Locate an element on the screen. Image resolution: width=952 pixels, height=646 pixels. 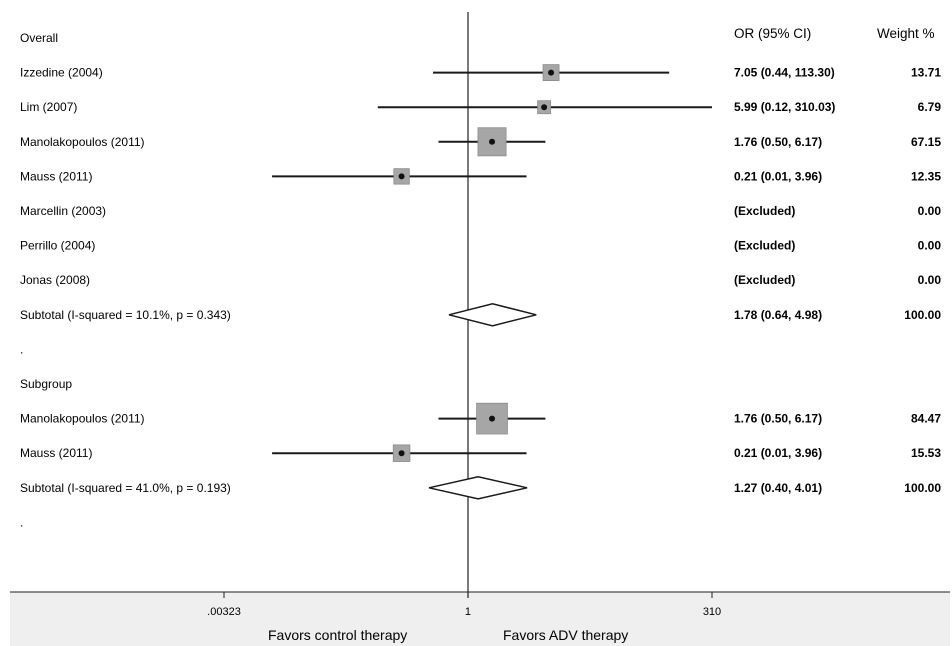
estimate-text: 7.05 (0.44, 113.30) is located at coordinates (784, 73).